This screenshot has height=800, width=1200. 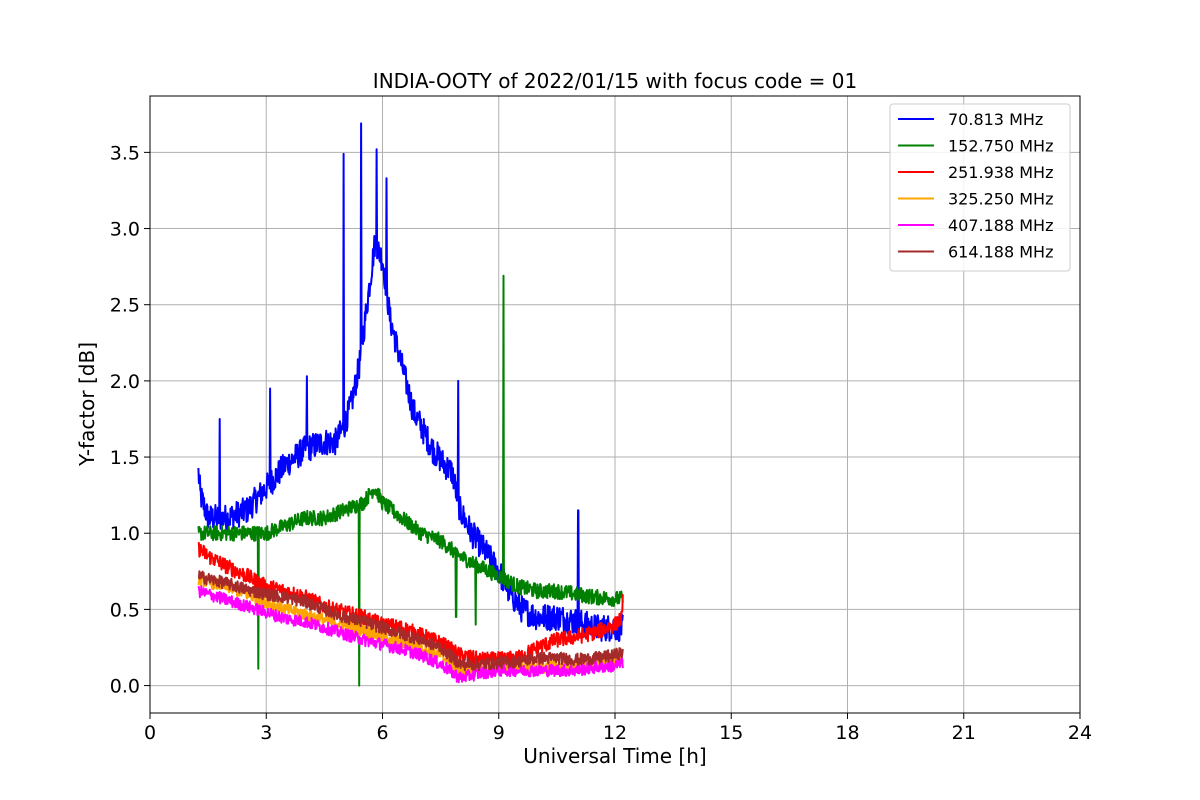 What do you see at coordinates (266, 733) in the screenshot?
I see `x-tick-label: 3` at bounding box center [266, 733].